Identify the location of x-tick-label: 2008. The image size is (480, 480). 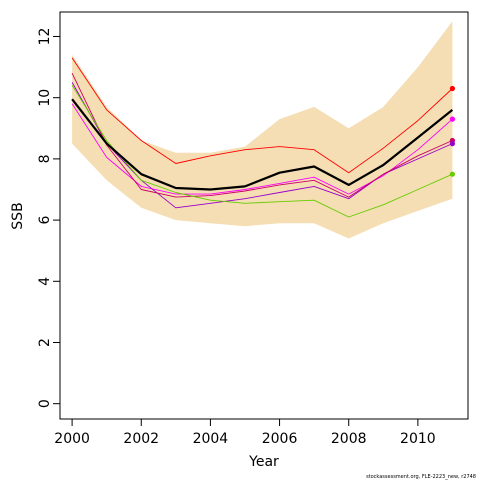
(349, 439).